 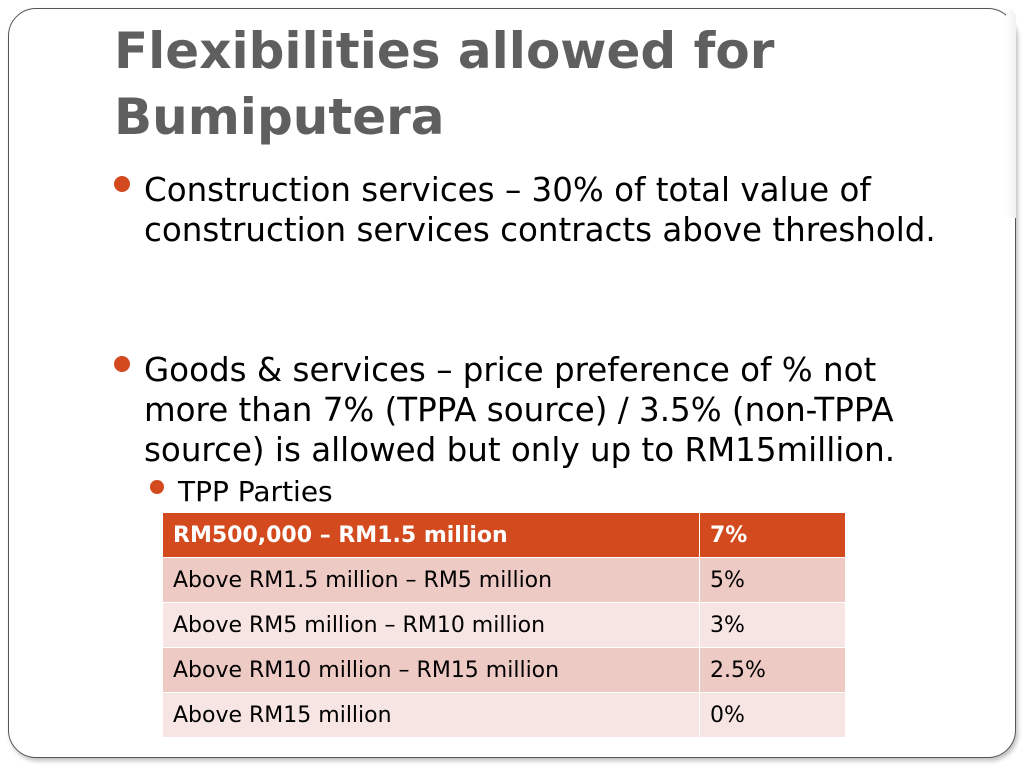 What do you see at coordinates (400, 492) in the screenshot?
I see `sub-bullet-tpp-parties: TPP Parties` at bounding box center [400, 492].